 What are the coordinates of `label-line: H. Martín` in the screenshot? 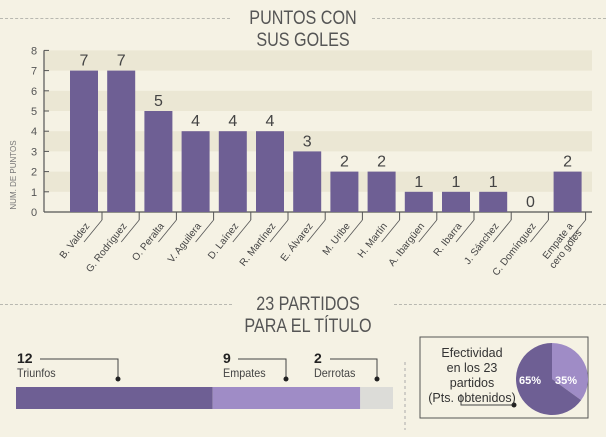 It's located at (373, 240).